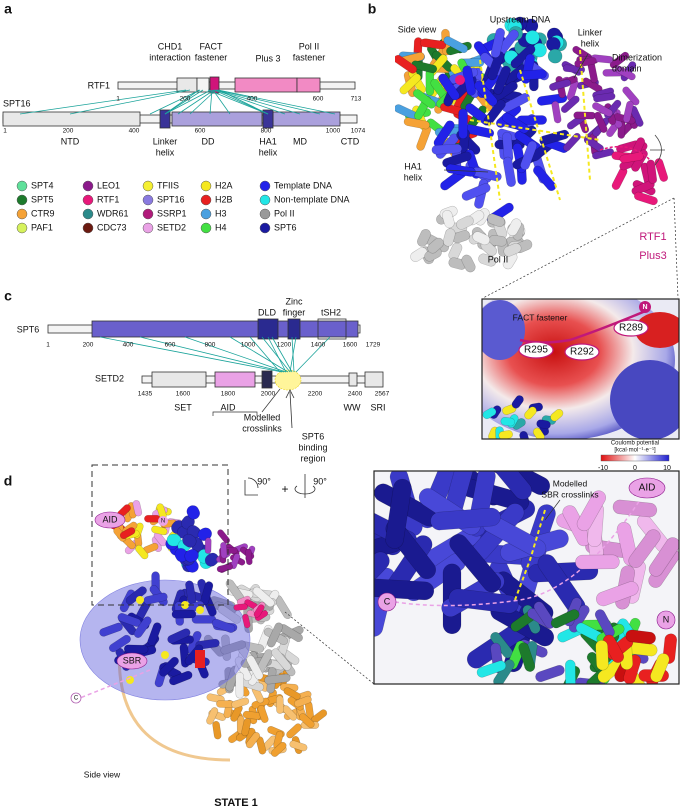 Image resolution: width=685 pixels, height=809 pixels. Describe the element at coordinates (109, 378) in the screenshot. I see `label: SETD2` at that location.